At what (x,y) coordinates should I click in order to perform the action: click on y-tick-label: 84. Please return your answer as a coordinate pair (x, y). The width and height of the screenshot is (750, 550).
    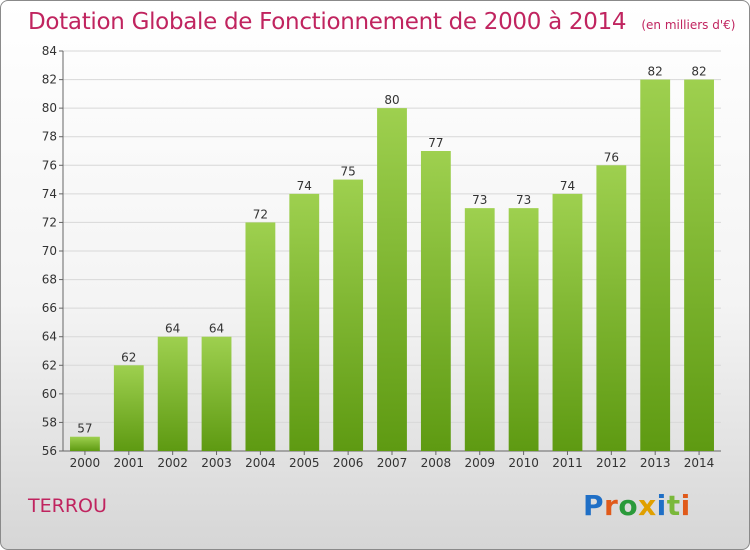
    Looking at the image, I should click on (49, 51).